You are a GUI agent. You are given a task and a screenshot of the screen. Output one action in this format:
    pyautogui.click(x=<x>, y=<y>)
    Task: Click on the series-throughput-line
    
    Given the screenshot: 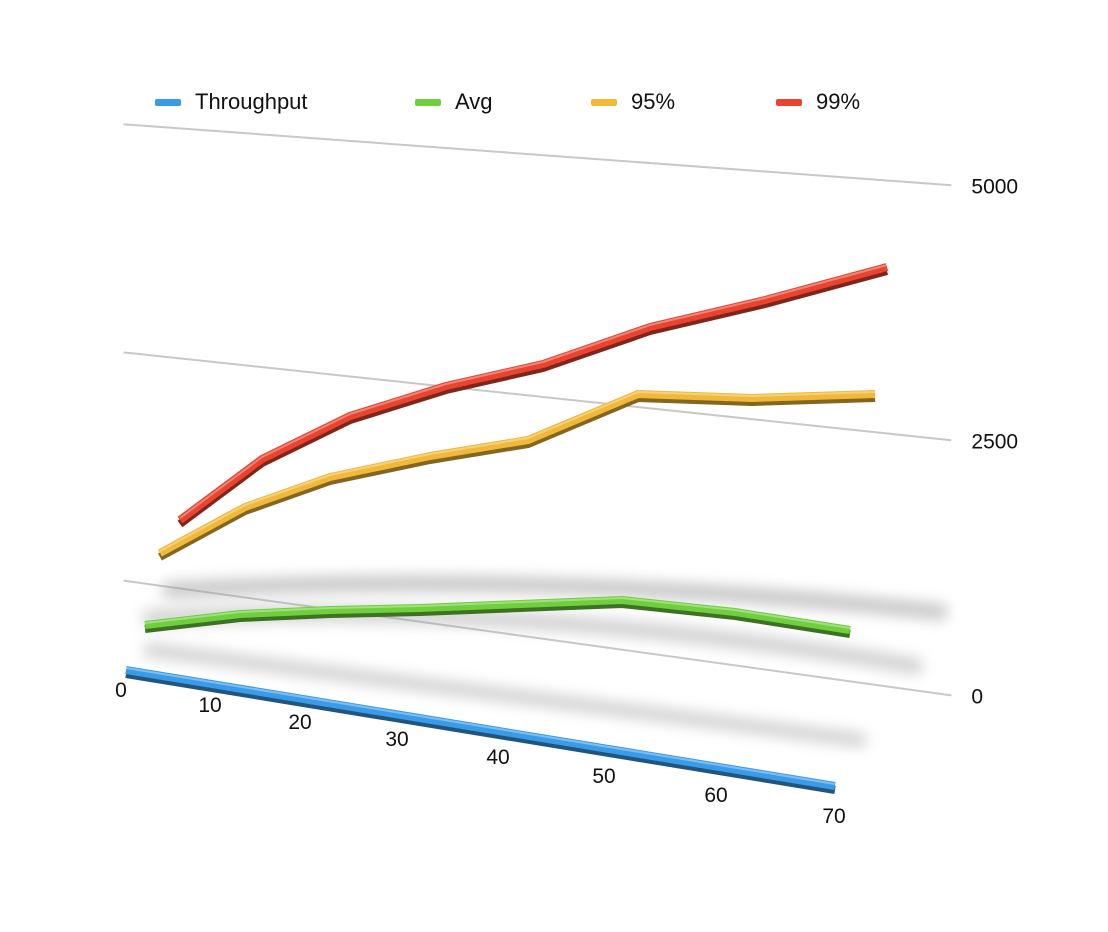 What is the action you would take?
    pyautogui.click(x=480, y=728)
    